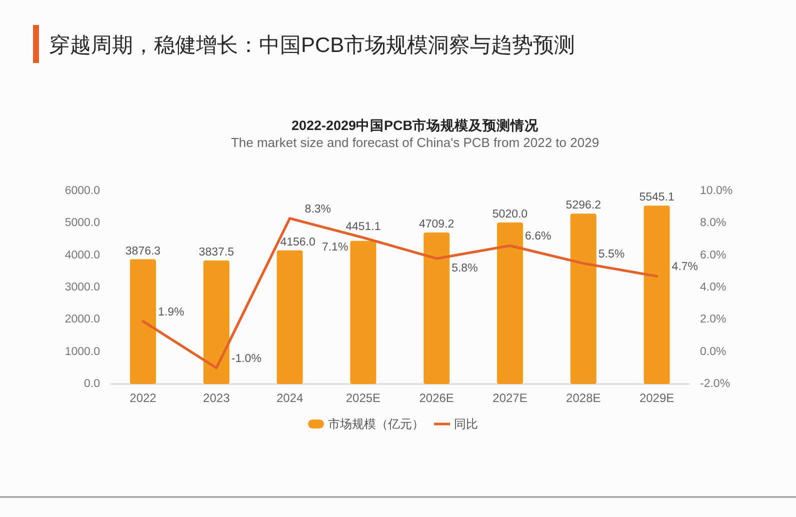  Describe the element at coordinates (465, 268) in the screenshot. I see `data-label: 5.8%` at that location.